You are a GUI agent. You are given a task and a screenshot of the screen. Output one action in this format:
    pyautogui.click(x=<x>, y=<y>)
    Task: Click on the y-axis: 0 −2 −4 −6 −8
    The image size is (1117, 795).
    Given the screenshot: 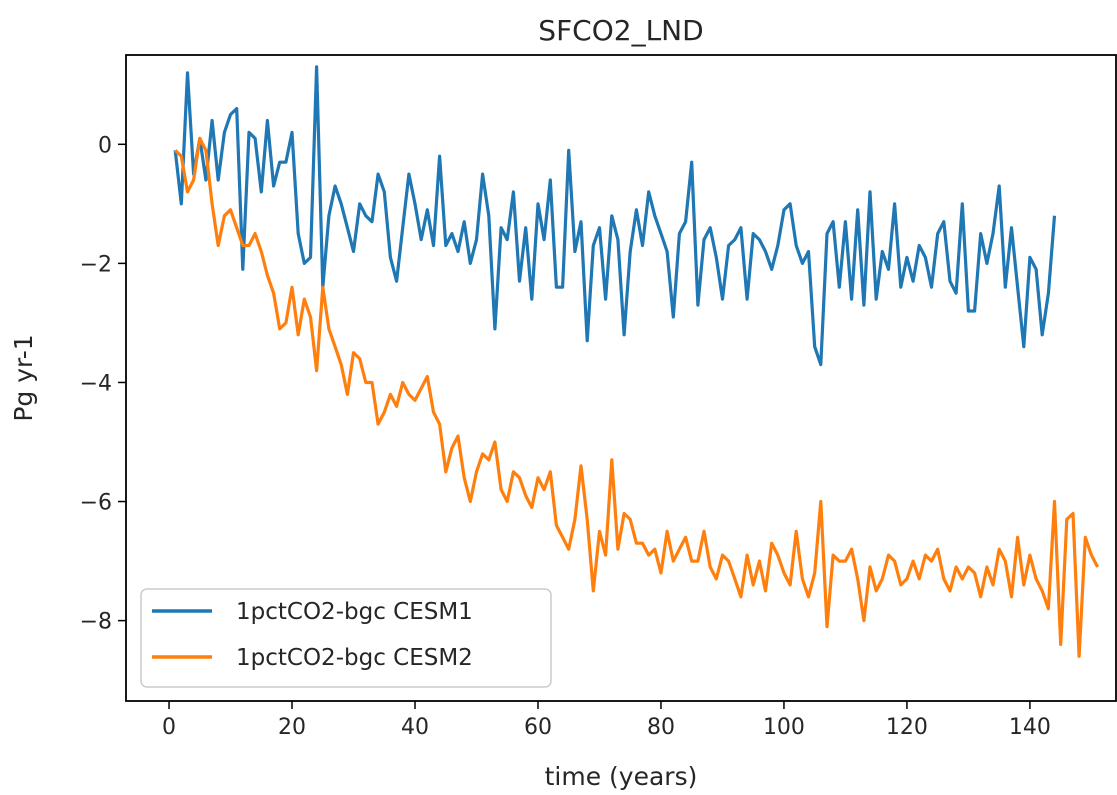 What is the action you would take?
    pyautogui.click(x=103, y=384)
    